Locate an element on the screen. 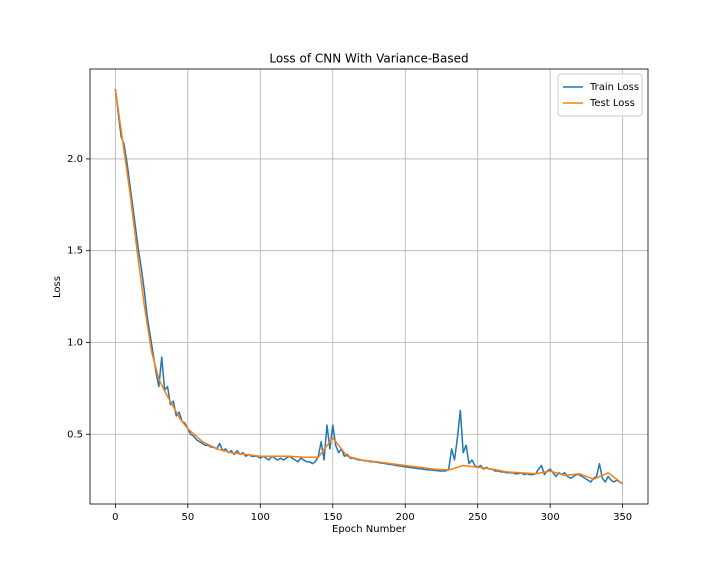 The width and height of the screenshot is (720, 576). legend-label: Train Loss is located at coordinates (614, 87).